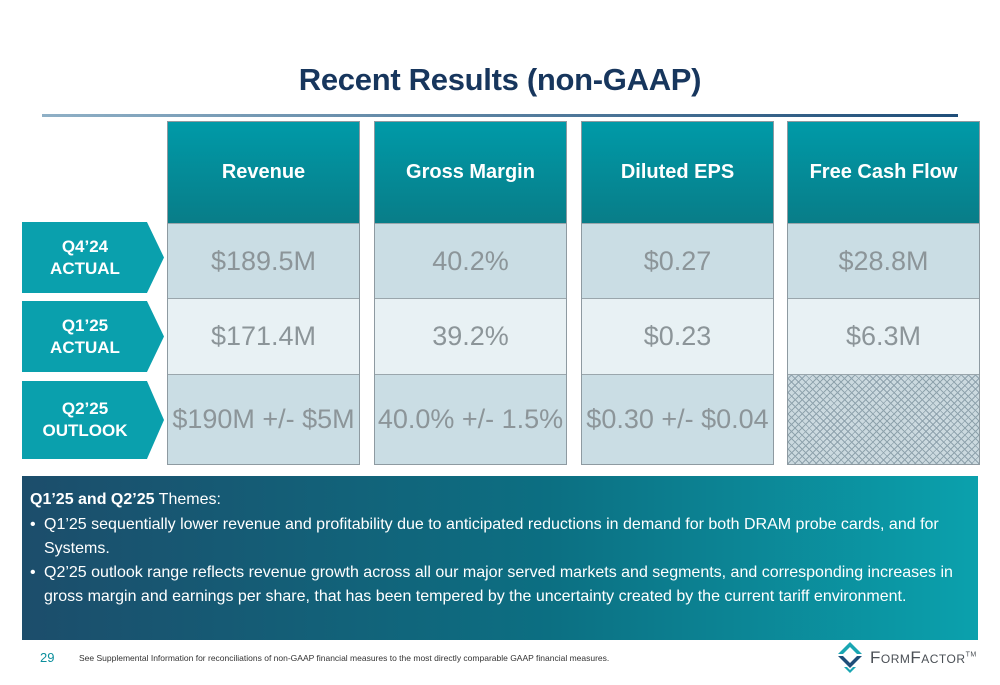  I want to click on logo-wordmark: FormFactorTM, so click(923, 658).